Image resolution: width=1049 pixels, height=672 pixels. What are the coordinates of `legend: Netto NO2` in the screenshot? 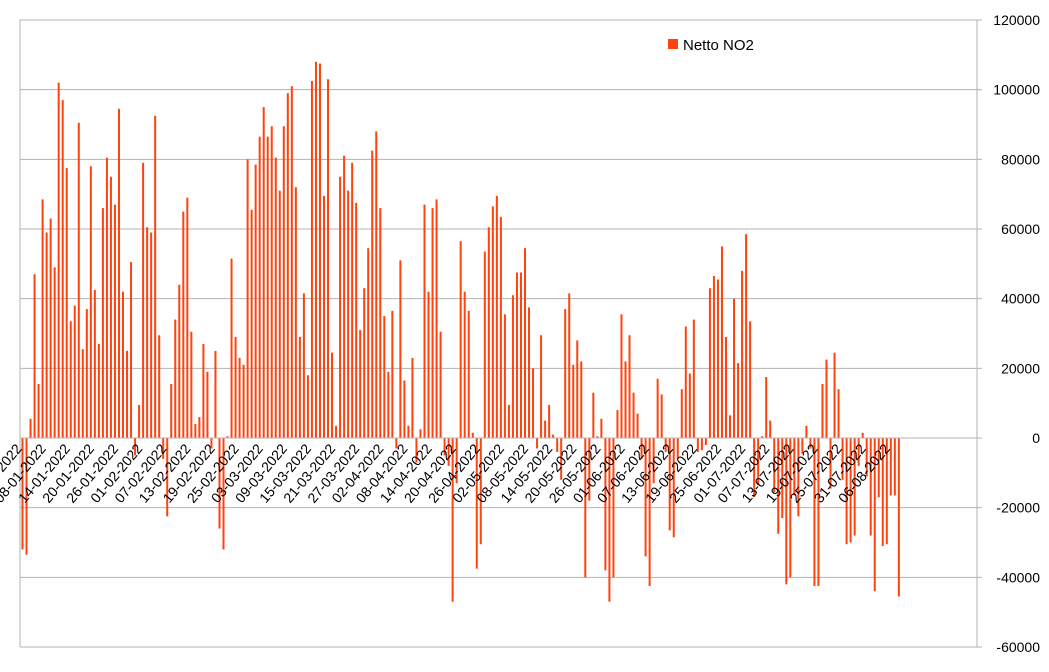 It's located at (711, 45).